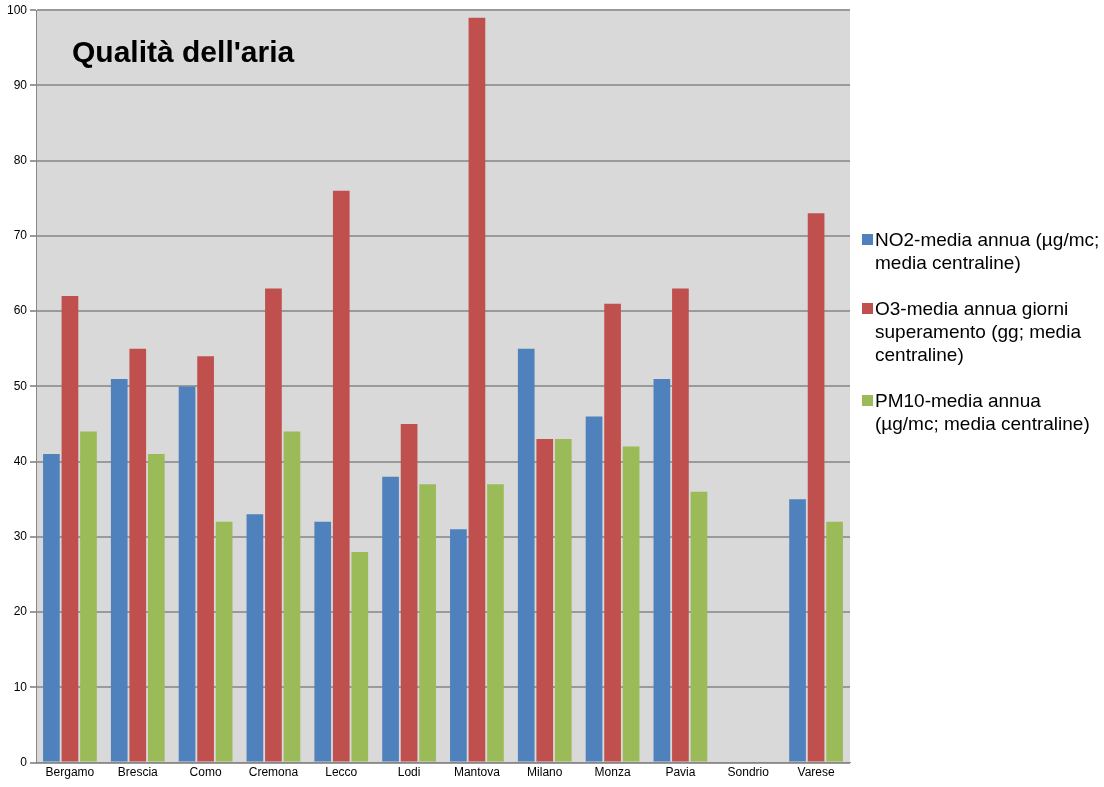 This screenshot has height=787, width=1104. What do you see at coordinates (20, 385) in the screenshot?
I see `y-tick-label: 50` at bounding box center [20, 385].